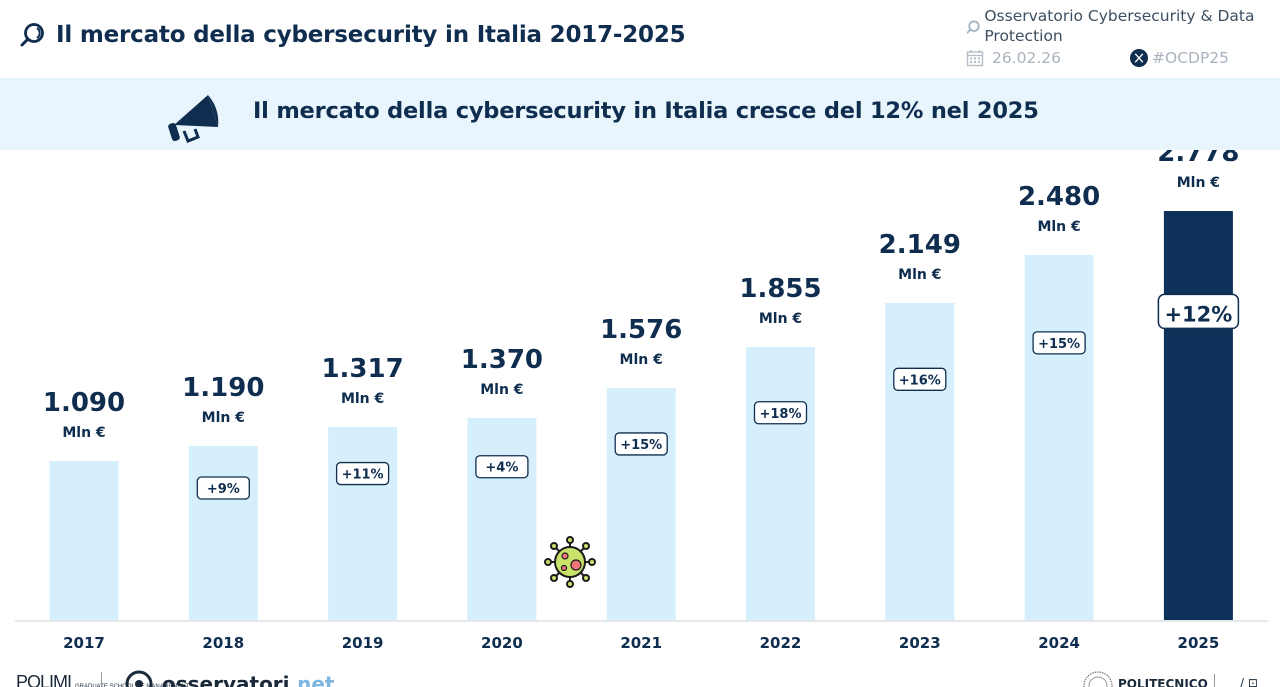 The height and width of the screenshot is (687, 1280). What do you see at coordinates (641, 330) in the screenshot?
I see `value-label-2021: 1.576` at bounding box center [641, 330].